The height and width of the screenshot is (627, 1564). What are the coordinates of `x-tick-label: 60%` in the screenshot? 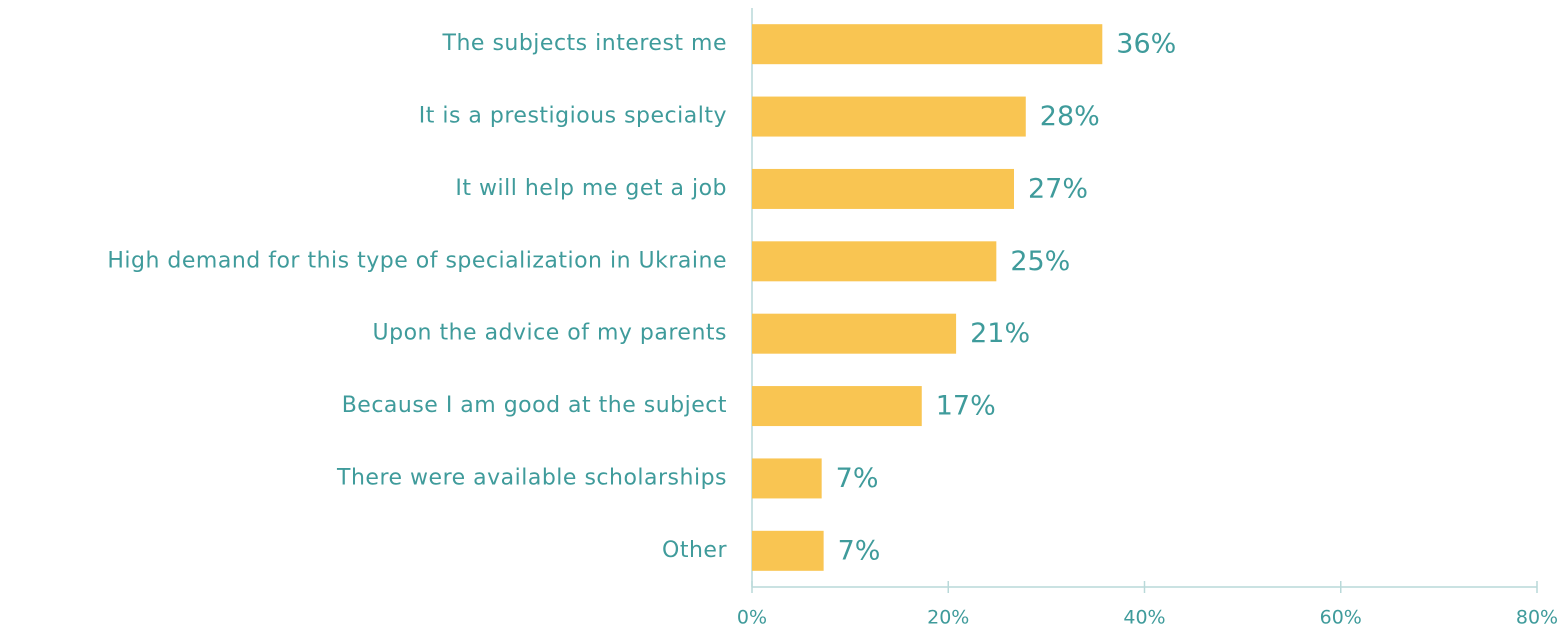 It's located at (1341, 617).